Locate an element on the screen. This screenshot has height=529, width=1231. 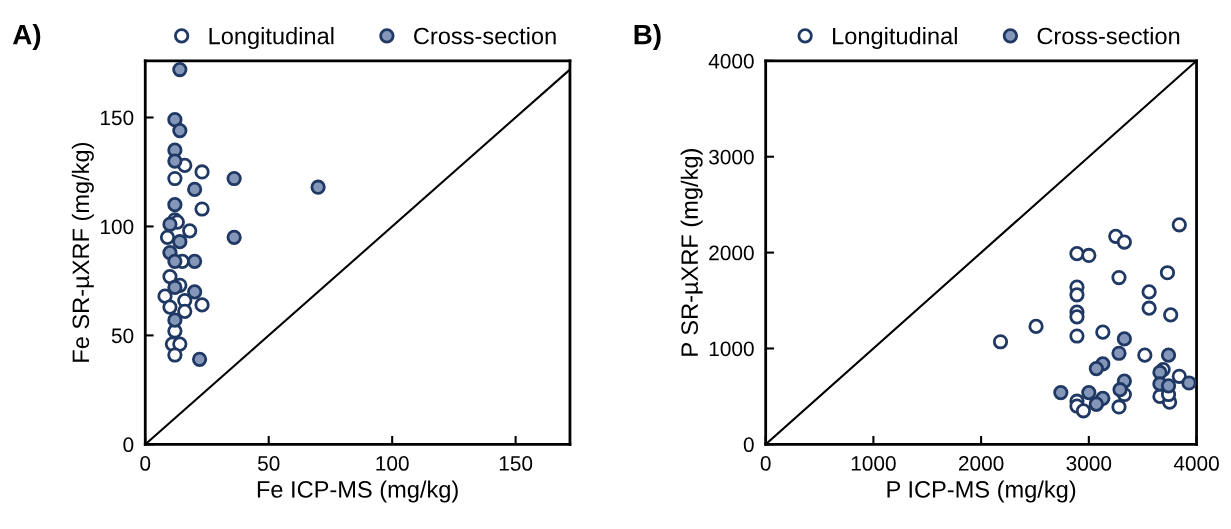
y-tick-label: 100 is located at coordinates (117, 227).